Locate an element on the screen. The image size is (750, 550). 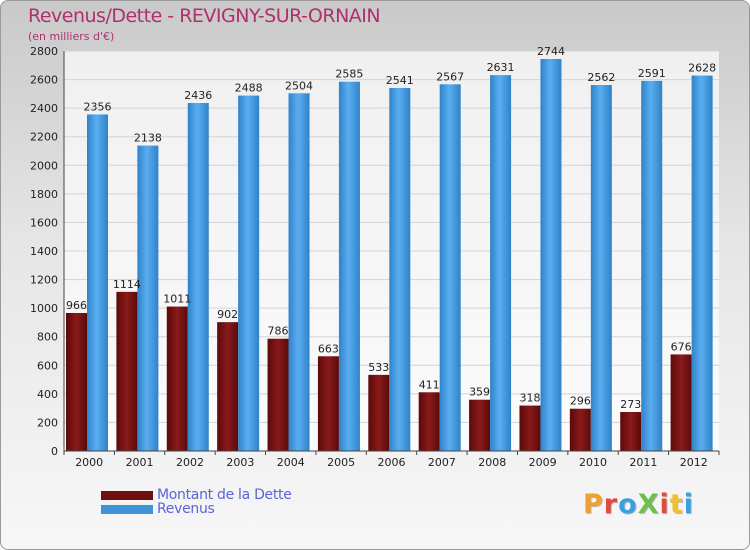
data-label-dette: 676 is located at coordinates (681, 346).